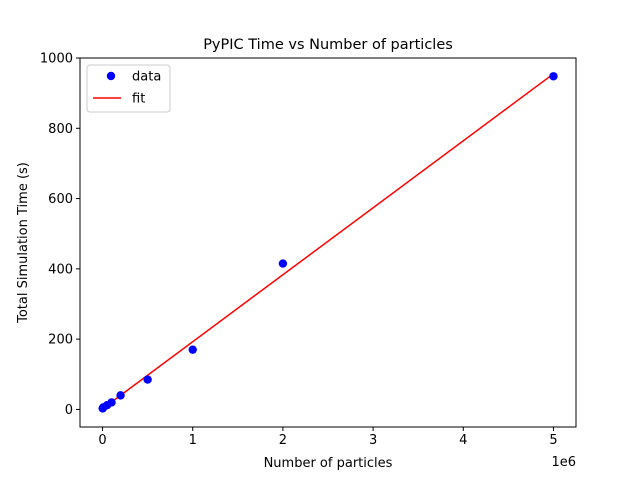 The width and height of the screenshot is (640, 484). I want to click on x-tick-label: 5, so click(553, 440).